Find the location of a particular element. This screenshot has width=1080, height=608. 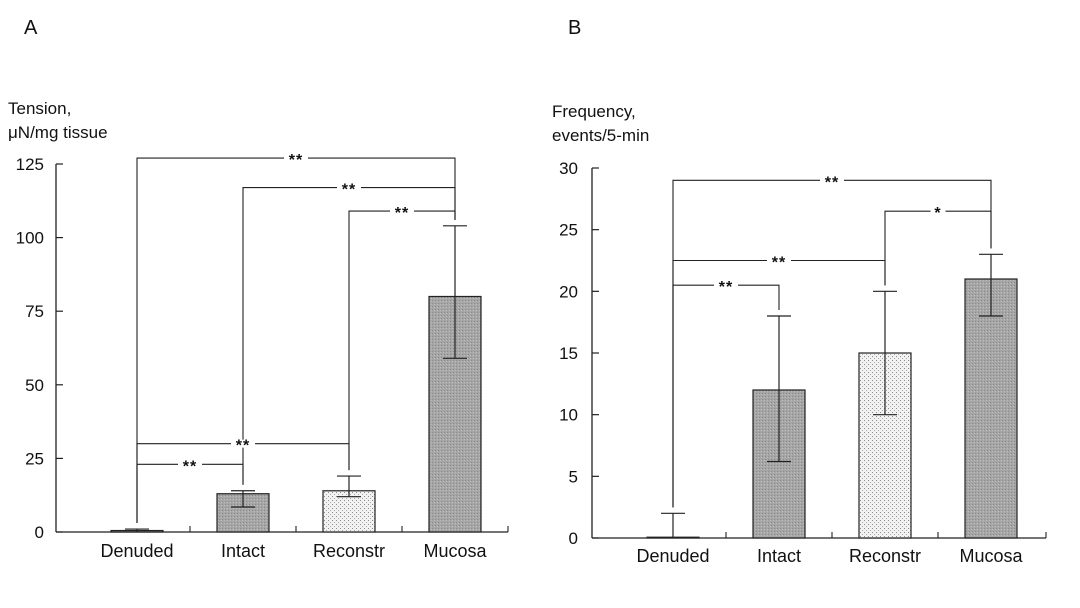

panel-b-y-tick-label: 0 is located at coordinates (573, 538).